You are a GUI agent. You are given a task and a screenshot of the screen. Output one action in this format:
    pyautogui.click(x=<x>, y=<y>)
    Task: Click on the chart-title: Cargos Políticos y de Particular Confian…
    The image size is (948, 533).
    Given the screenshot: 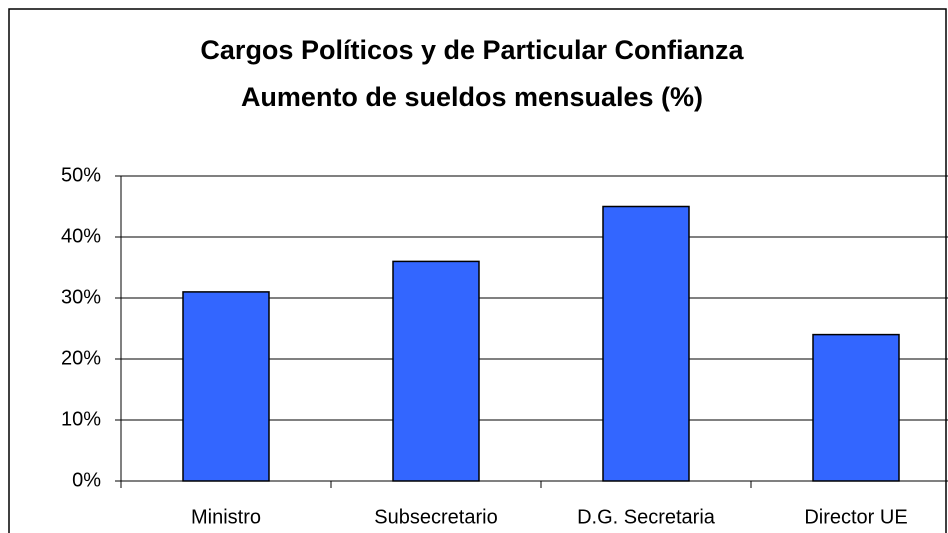 What is the action you would take?
    pyautogui.click(x=472, y=50)
    